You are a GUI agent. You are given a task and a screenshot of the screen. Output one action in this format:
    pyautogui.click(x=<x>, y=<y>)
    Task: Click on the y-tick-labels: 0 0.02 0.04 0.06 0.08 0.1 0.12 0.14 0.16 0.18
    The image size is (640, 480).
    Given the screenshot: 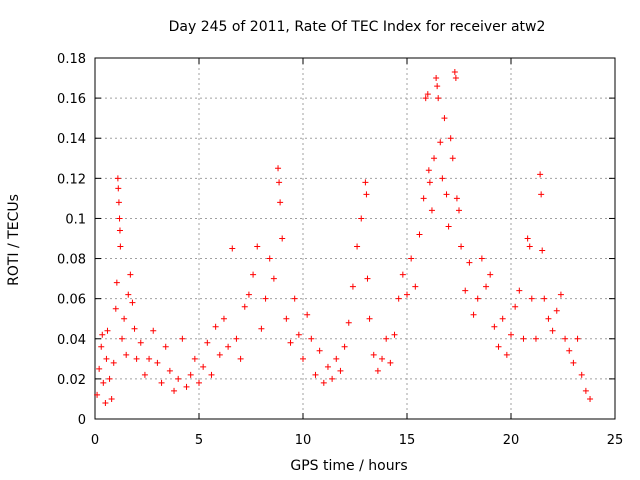 What is the action you would take?
    pyautogui.click(x=71, y=240)
    